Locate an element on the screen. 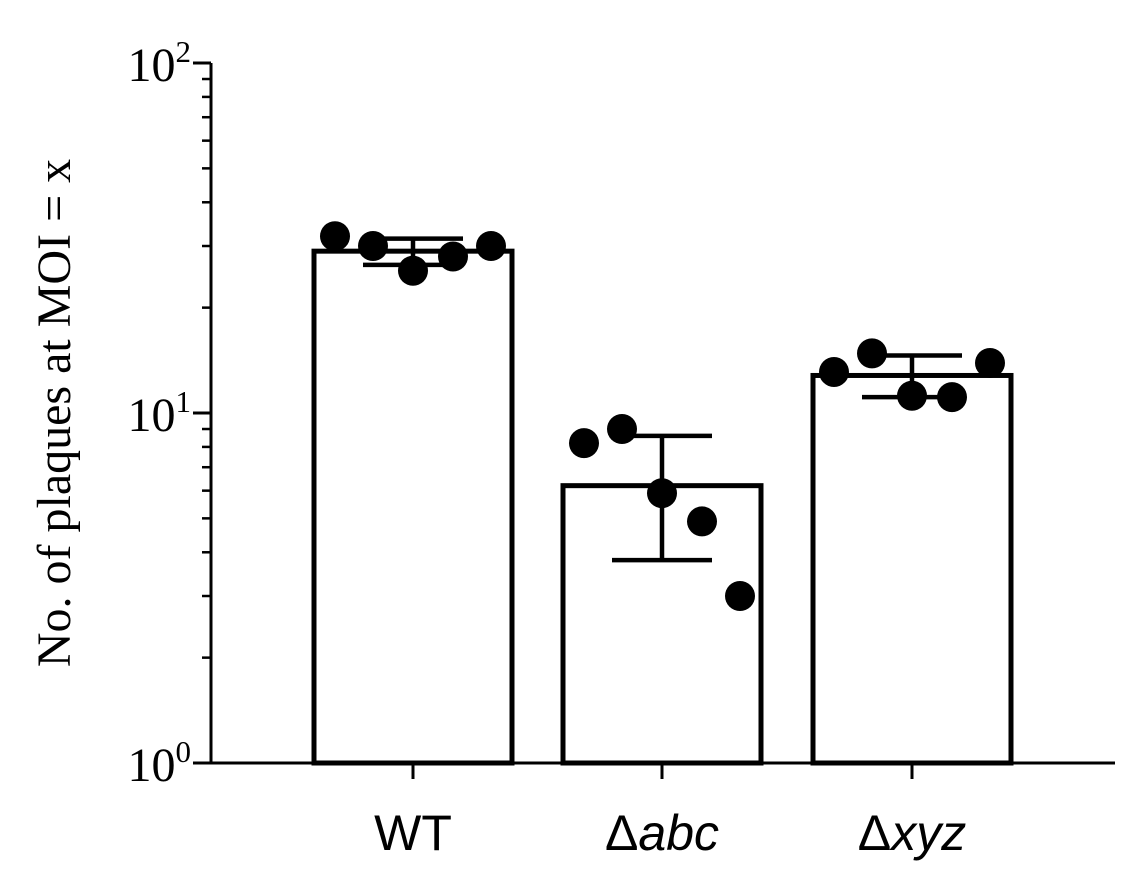 Image resolution: width=1134 pixels, height=888 pixels. x-tick-italic: abc is located at coordinates (678, 833).